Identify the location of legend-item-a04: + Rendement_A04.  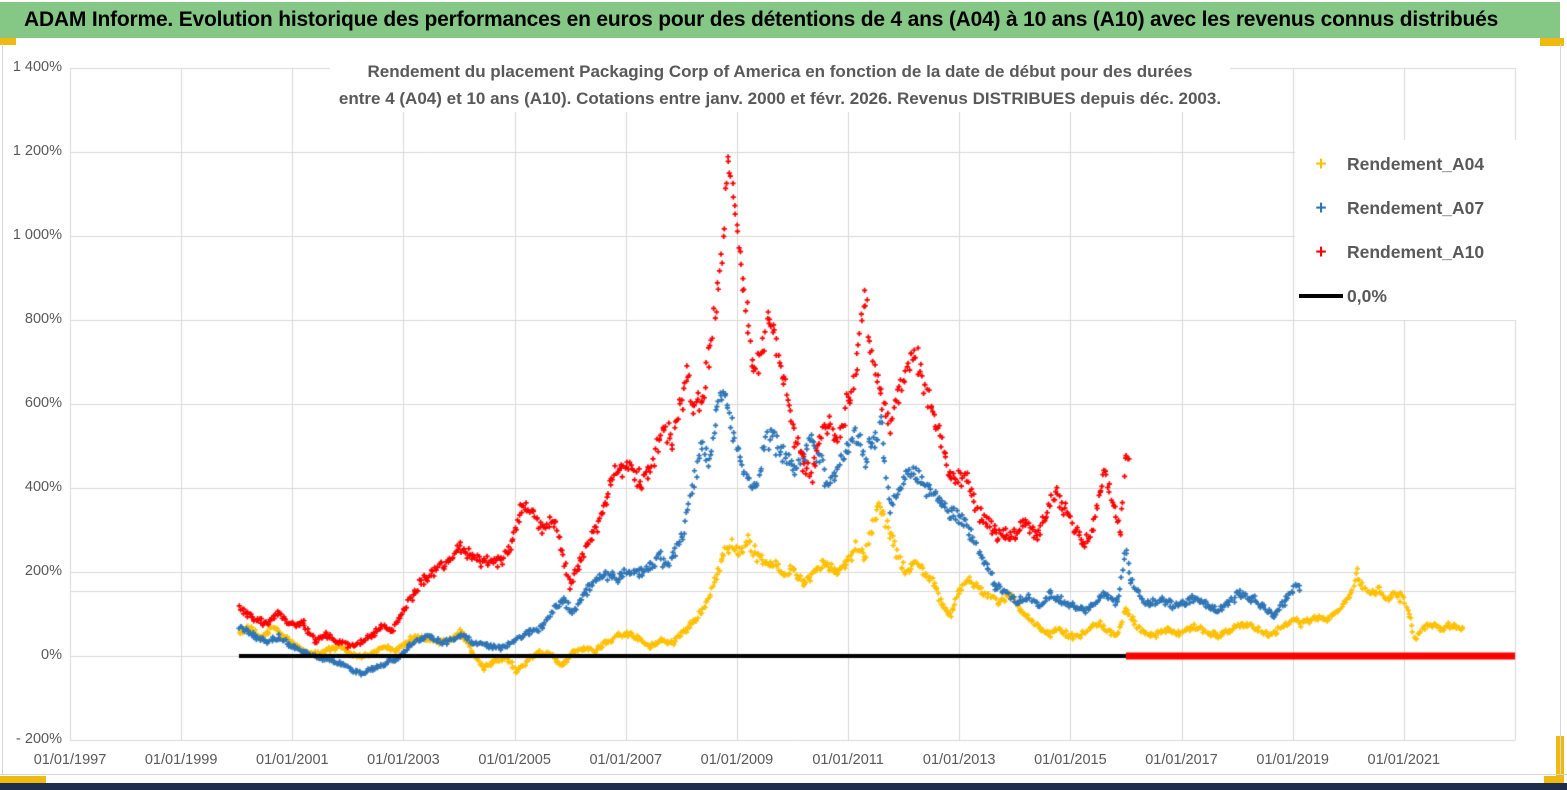
(1407, 164).